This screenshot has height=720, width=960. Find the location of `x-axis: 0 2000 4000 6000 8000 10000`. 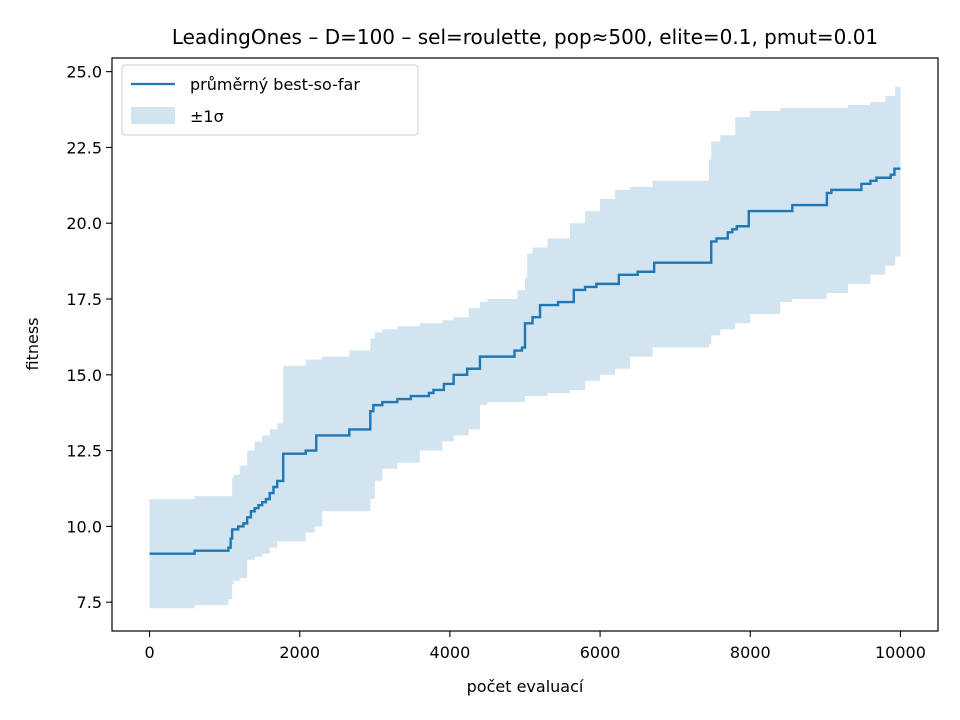

x-axis: 0 2000 4000 6000 8000 10000 is located at coordinates (535, 646).